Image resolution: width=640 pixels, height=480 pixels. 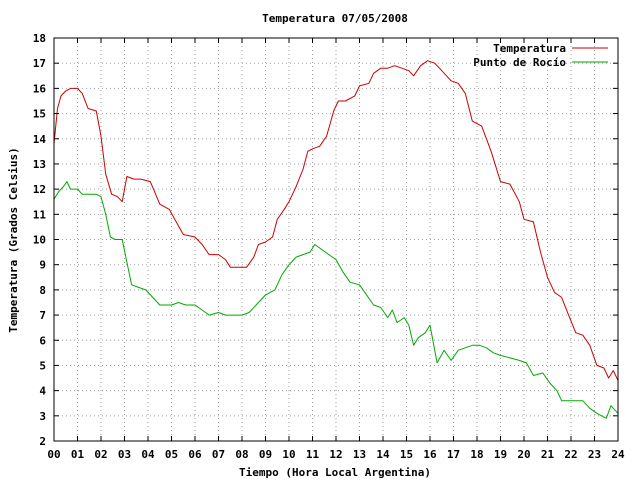 I want to click on y-tick-label: 11, so click(x=40, y=214).